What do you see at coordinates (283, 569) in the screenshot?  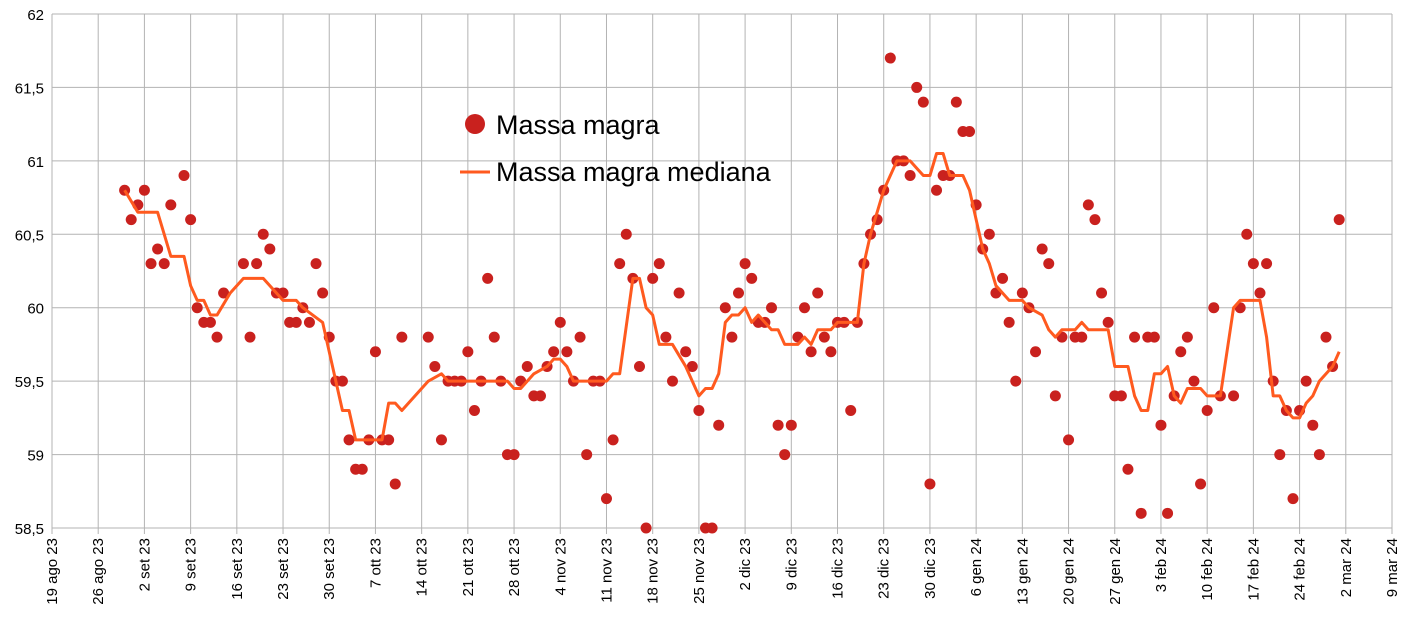 I see `x-tick-label: 23 set 23` at bounding box center [283, 569].